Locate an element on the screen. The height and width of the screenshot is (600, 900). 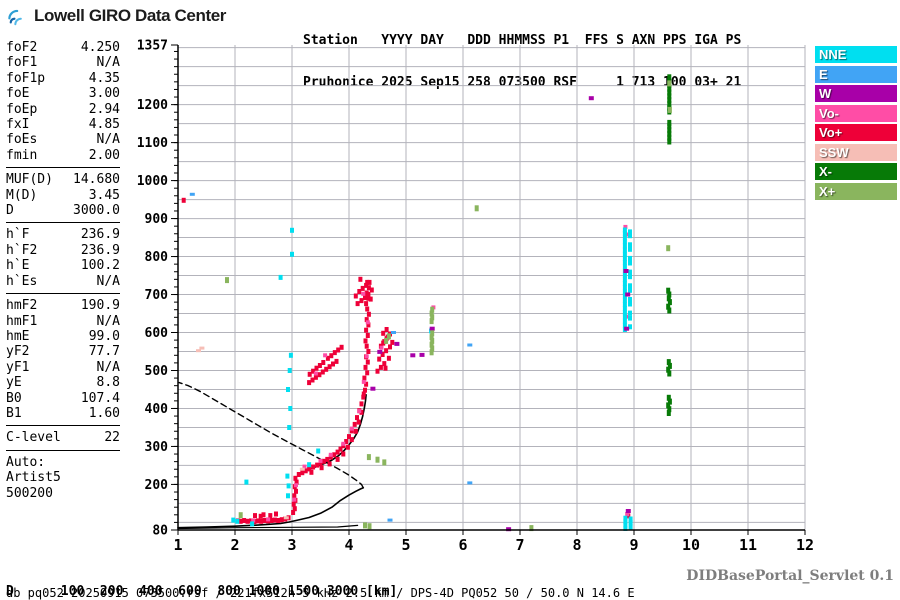
x-tick-label-8: 8 is located at coordinates (576, 545).